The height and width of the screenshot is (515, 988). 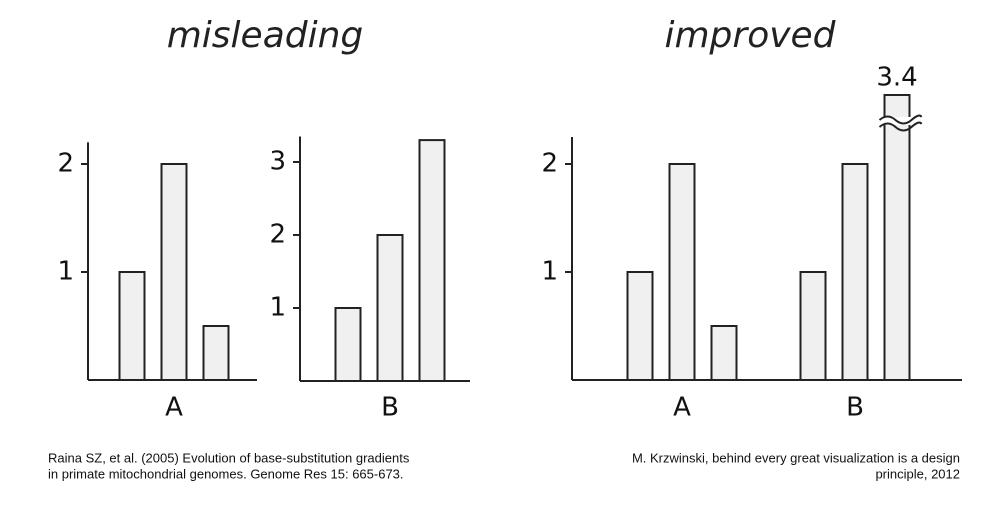 I want to click on value-label: 3.4, so click(x=896, y=78).